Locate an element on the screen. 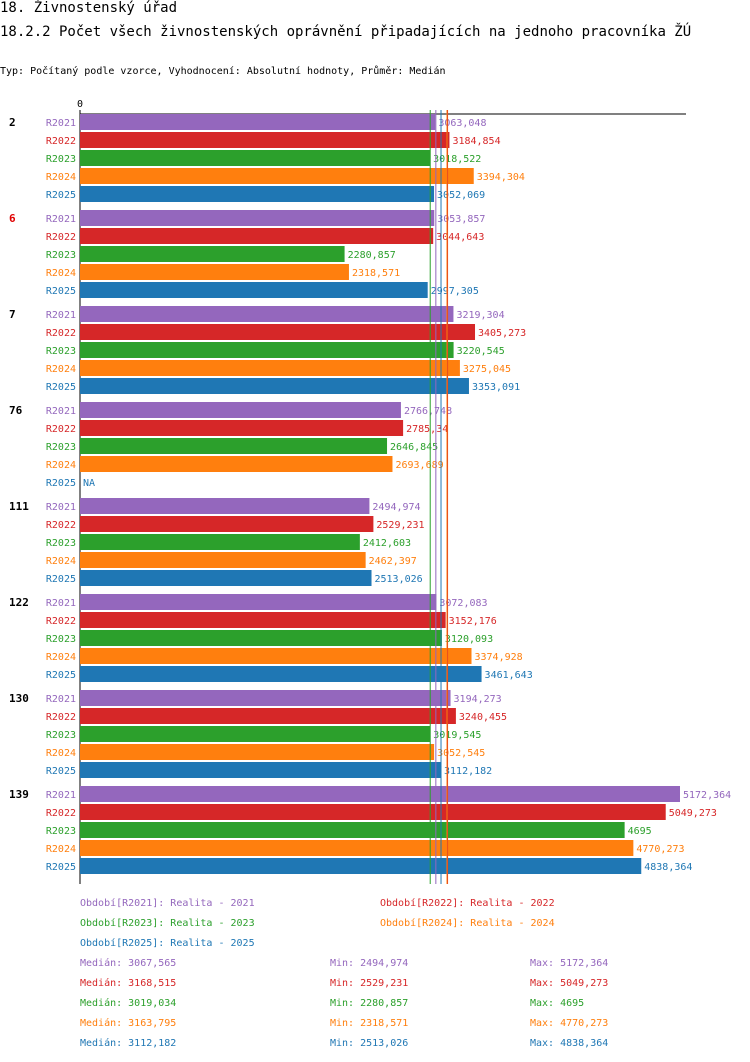 The width and height of the screenshot is (750, 1062). legend-period-r2023: Období[R2023]: Realita - 2023 is located at coordinates (167, 923).